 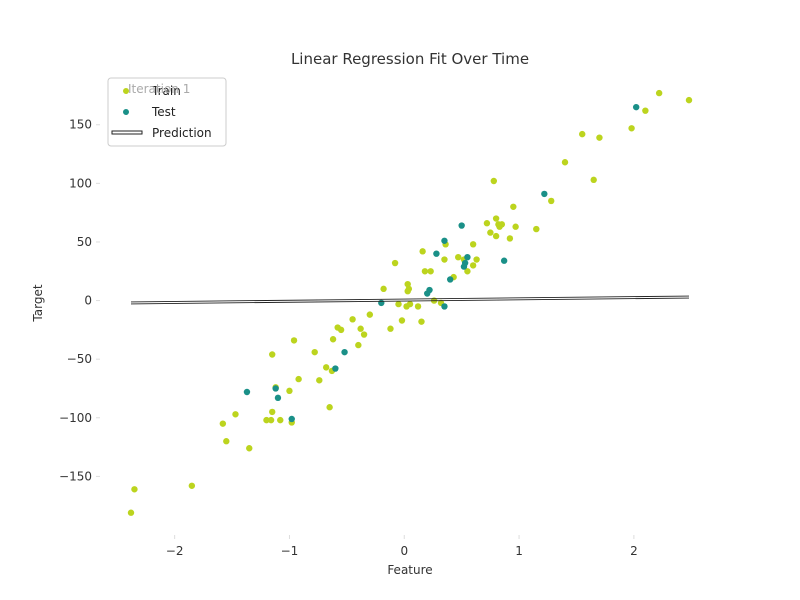 What do you see at coordinates (126, 91) in the screenshot?
I see `legend-train-marker` at bounding box center [126, 91].